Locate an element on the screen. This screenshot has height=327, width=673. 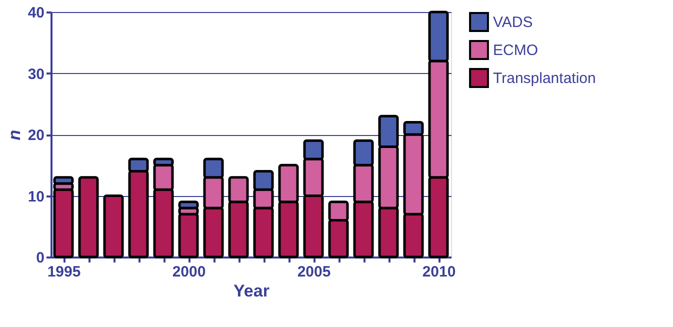
legend-label: Transplantation is located at coordinates (544, 78).